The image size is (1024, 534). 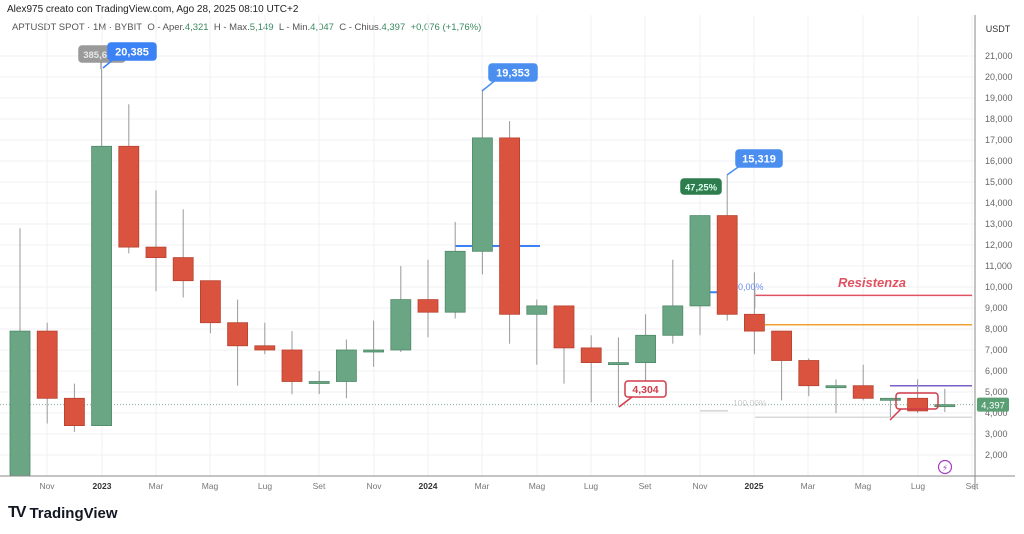 What do you see at coordinates (322, 27) in the screenshot?
I see `low-value: 4,047` at bounding box center [322, 27].